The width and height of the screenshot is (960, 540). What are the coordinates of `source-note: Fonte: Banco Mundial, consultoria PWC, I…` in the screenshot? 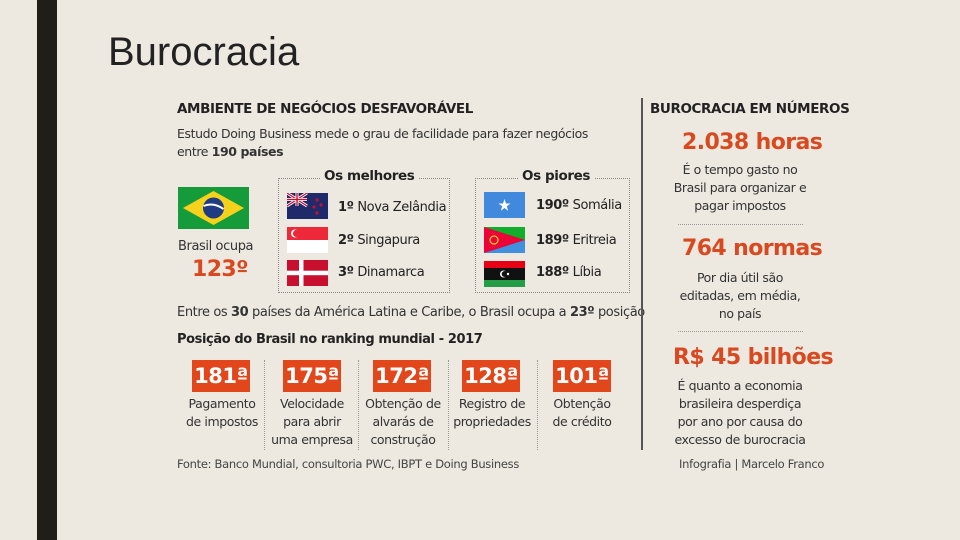 It's located at (348, 464).